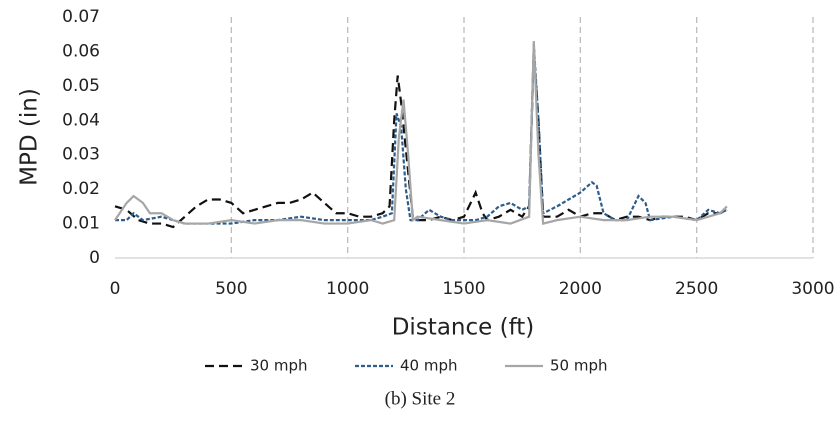  I want to click on y-tick-label: 0.06, so click(81, 51).